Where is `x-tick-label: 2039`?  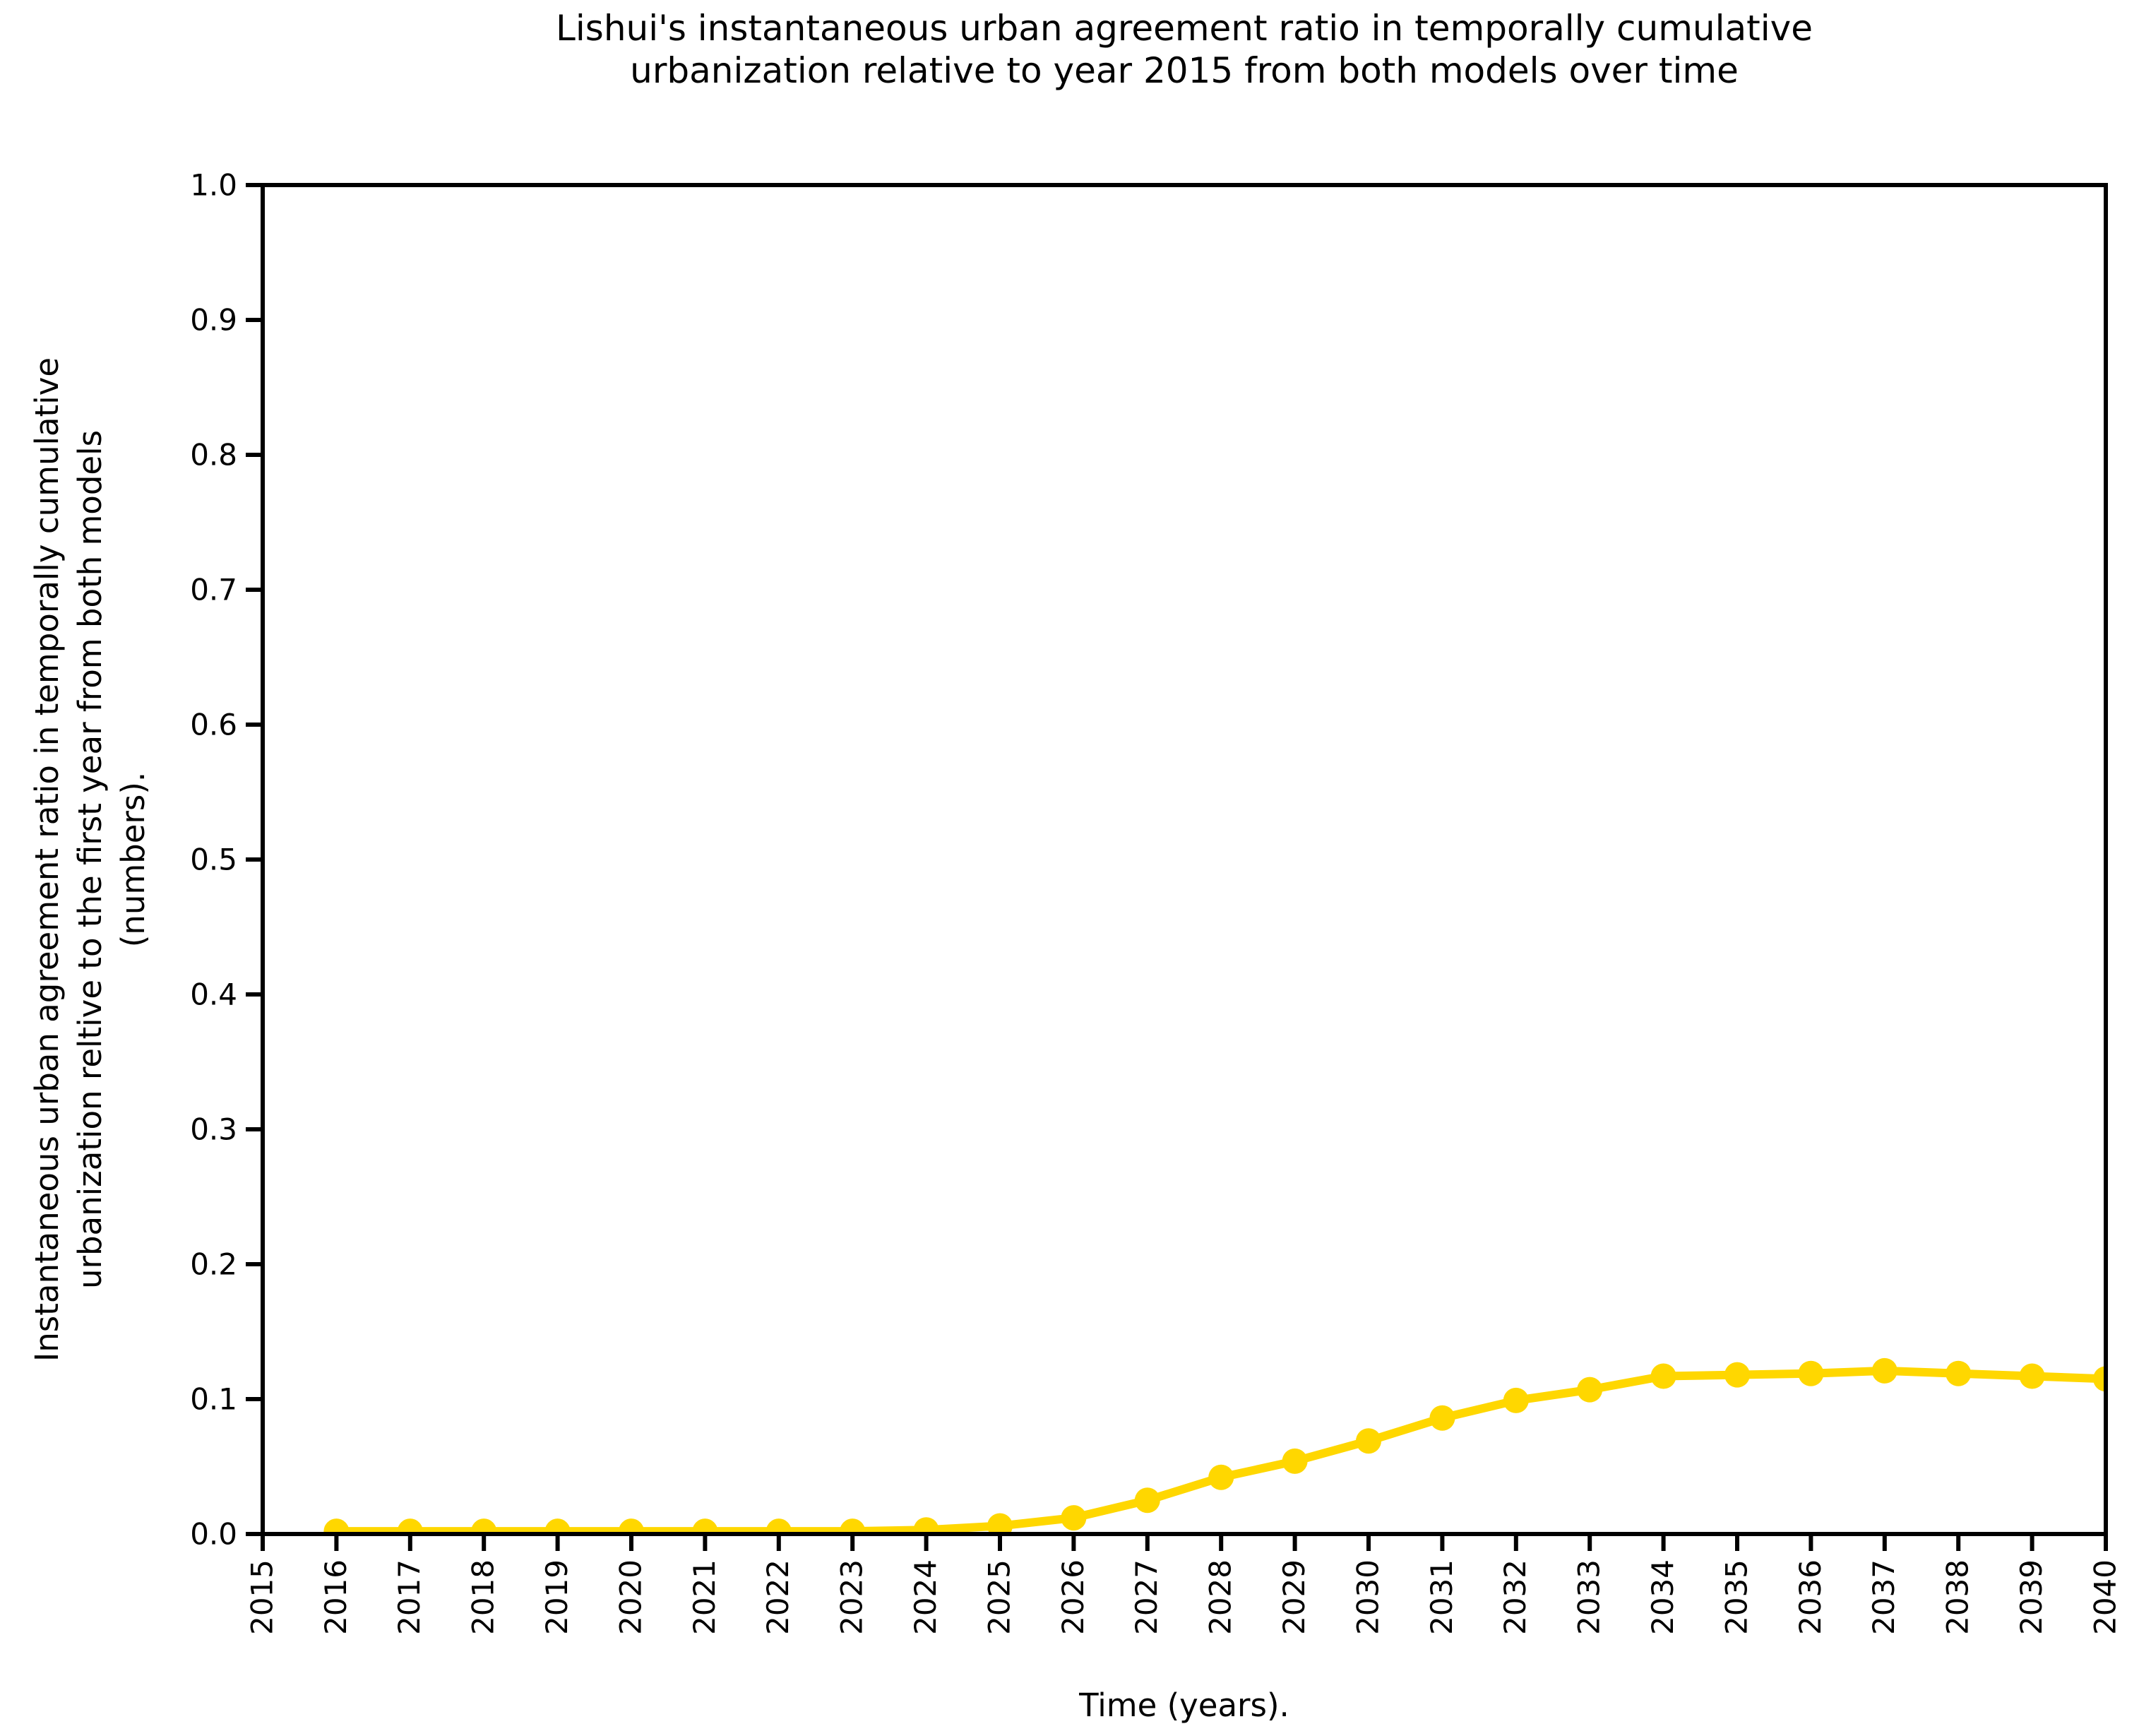 x-tick-label: 2039 is located at coordinates (2031, 1597).